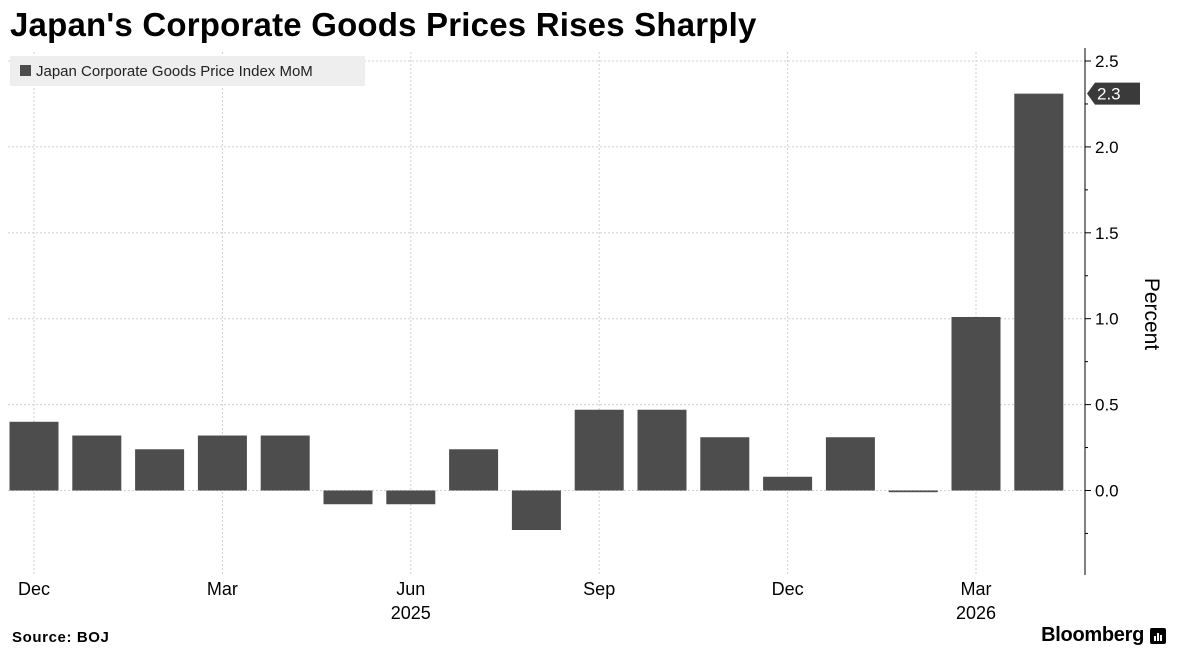  Describe the element at coordinates (599, 589) in the screenshot. I see `x-tick-label: Sep` at that location.